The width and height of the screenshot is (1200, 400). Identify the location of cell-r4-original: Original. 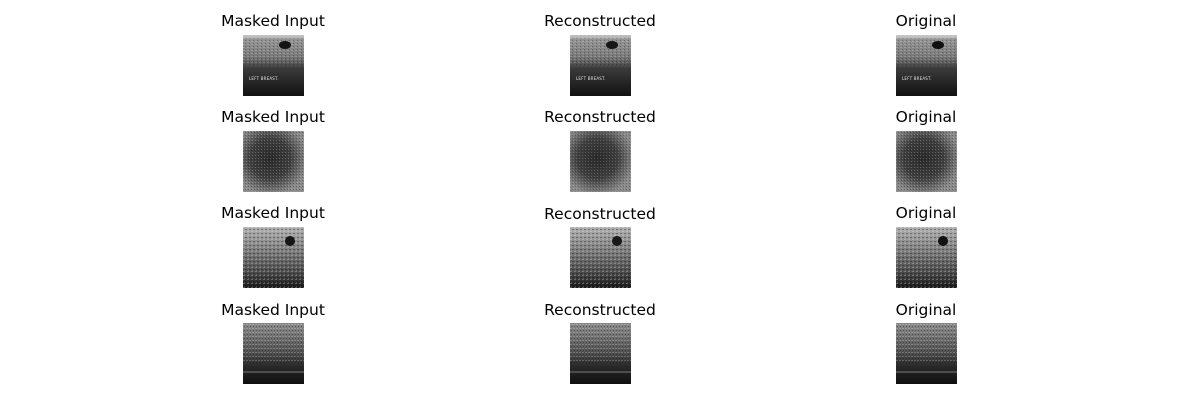
(926, 349).